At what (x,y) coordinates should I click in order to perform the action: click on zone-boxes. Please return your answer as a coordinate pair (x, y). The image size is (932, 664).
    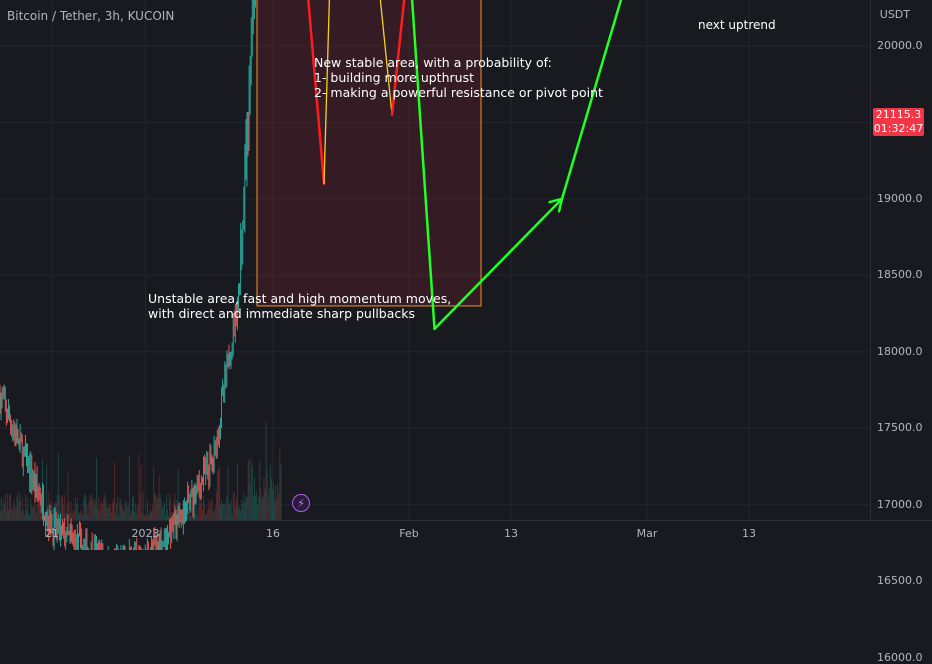
    Looking at the image, I should click on (369, 153).